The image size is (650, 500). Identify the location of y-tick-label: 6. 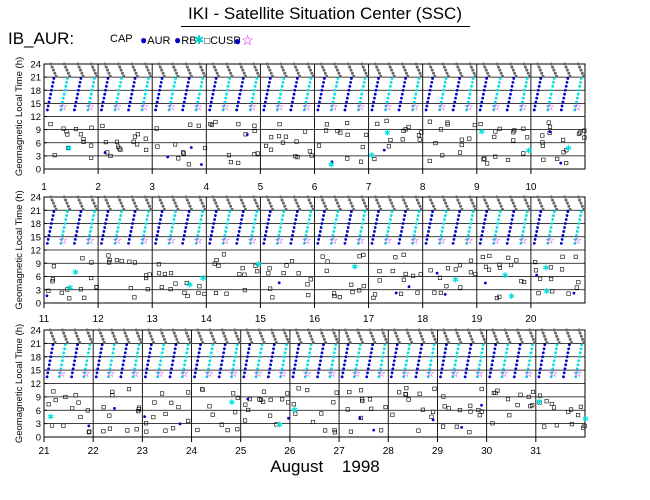
(38, 143).